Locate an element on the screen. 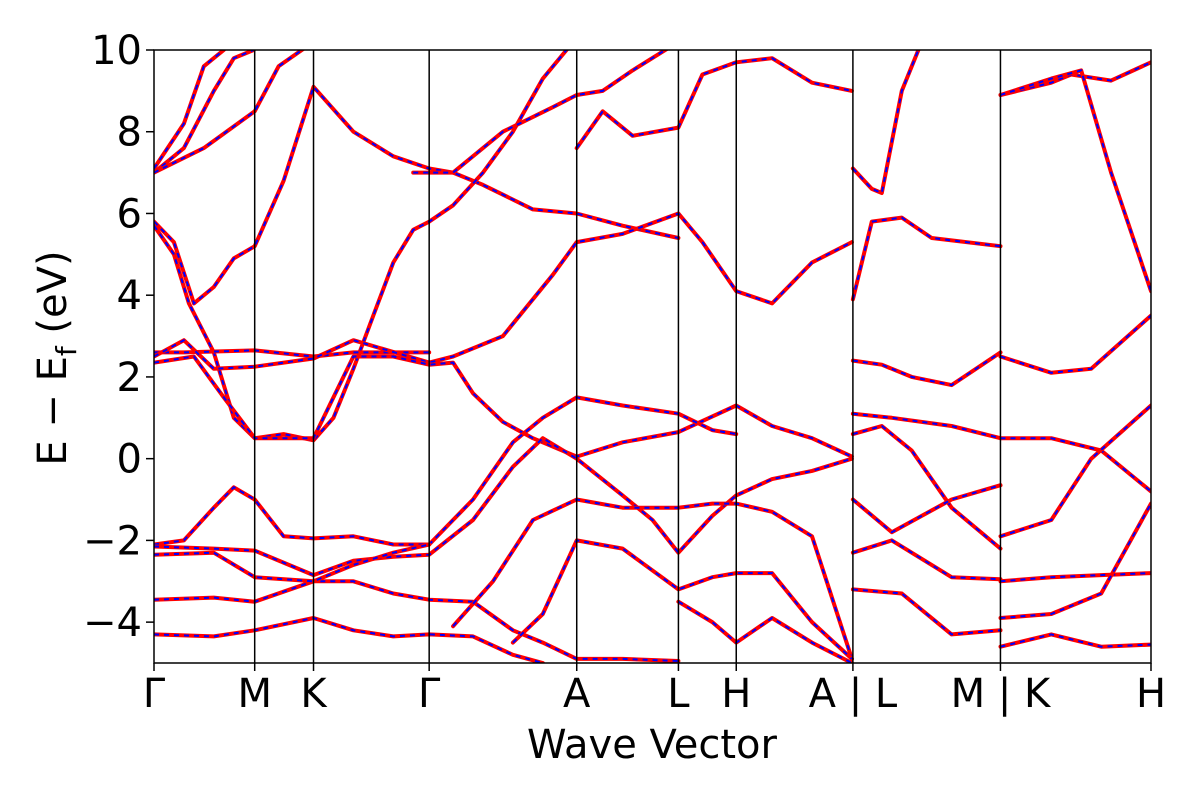 The image size is (1200, 800). band-6-red-line is located at coordinates (504, 291).